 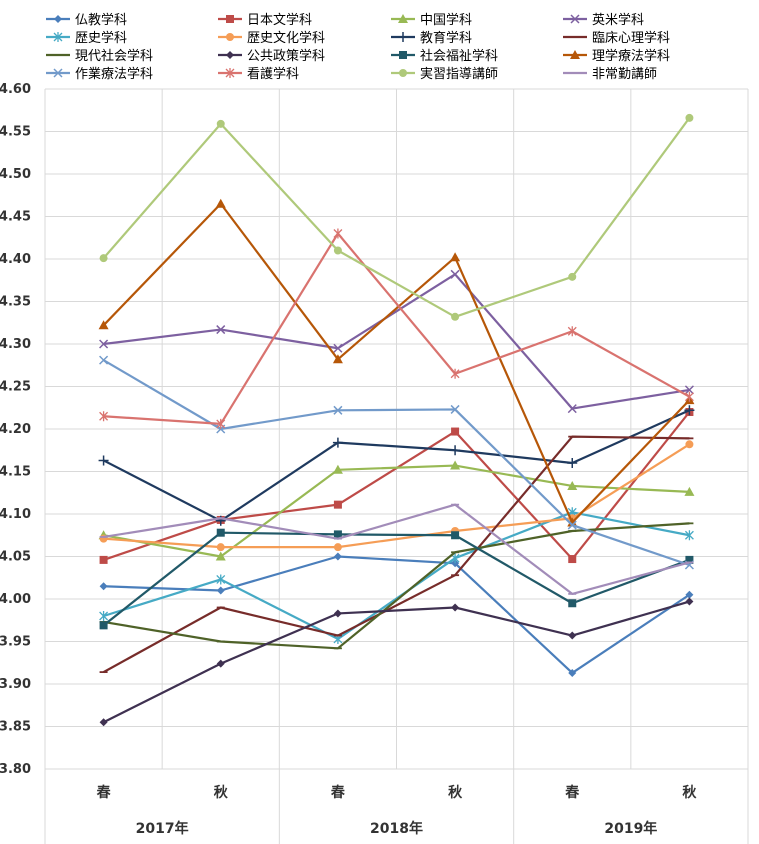 I want to click on legend-item: 英米学科, so click(x=603, y=20).